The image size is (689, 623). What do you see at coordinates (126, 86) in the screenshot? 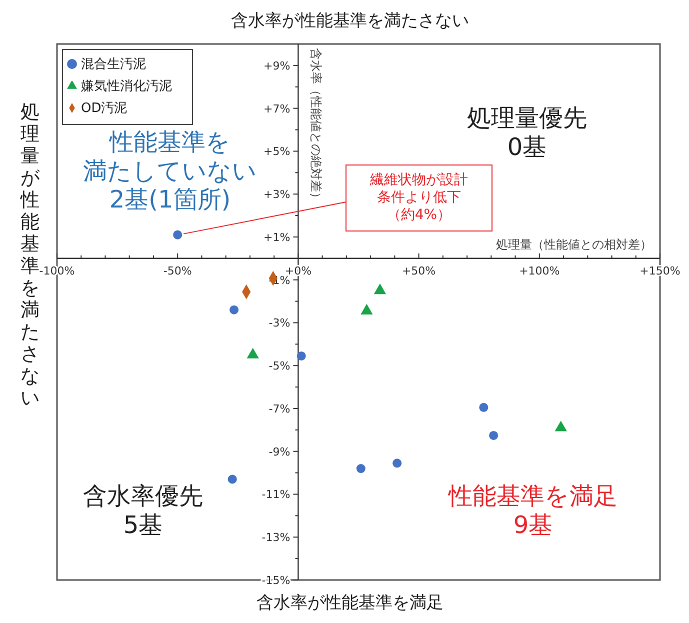
I see `legend-label: 嫌気性消化汚泥` at bounding box center [126, 86].